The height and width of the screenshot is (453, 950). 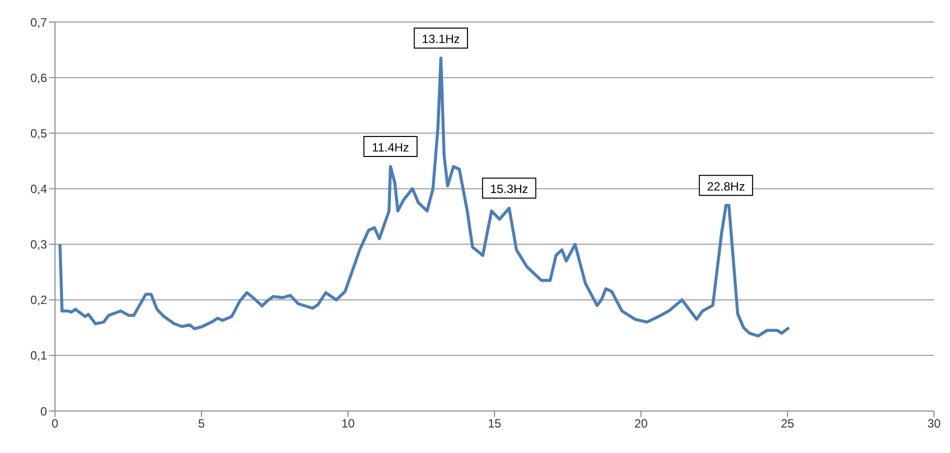 What do you see at coordinates (39, 189) in the screenshot?
I see `y-tick-label: 0,4` at bounding box center [39, 189].